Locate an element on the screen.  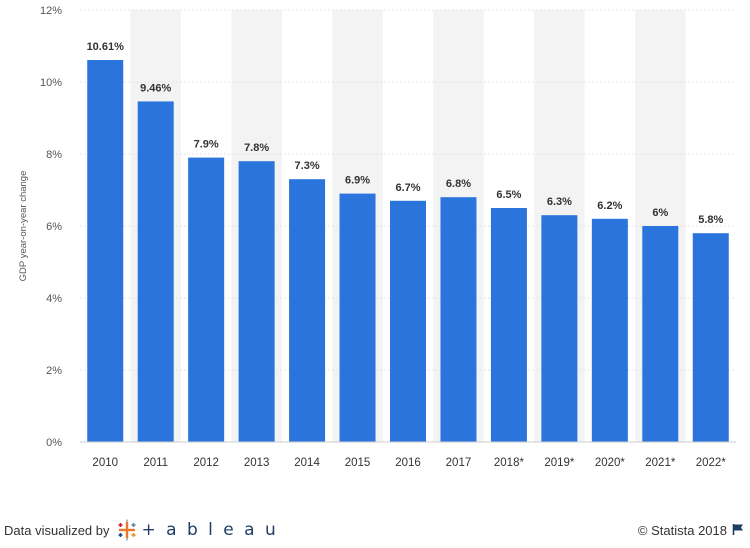
copyright-text: © Statista 2018 is located at coordinates (682, 530).